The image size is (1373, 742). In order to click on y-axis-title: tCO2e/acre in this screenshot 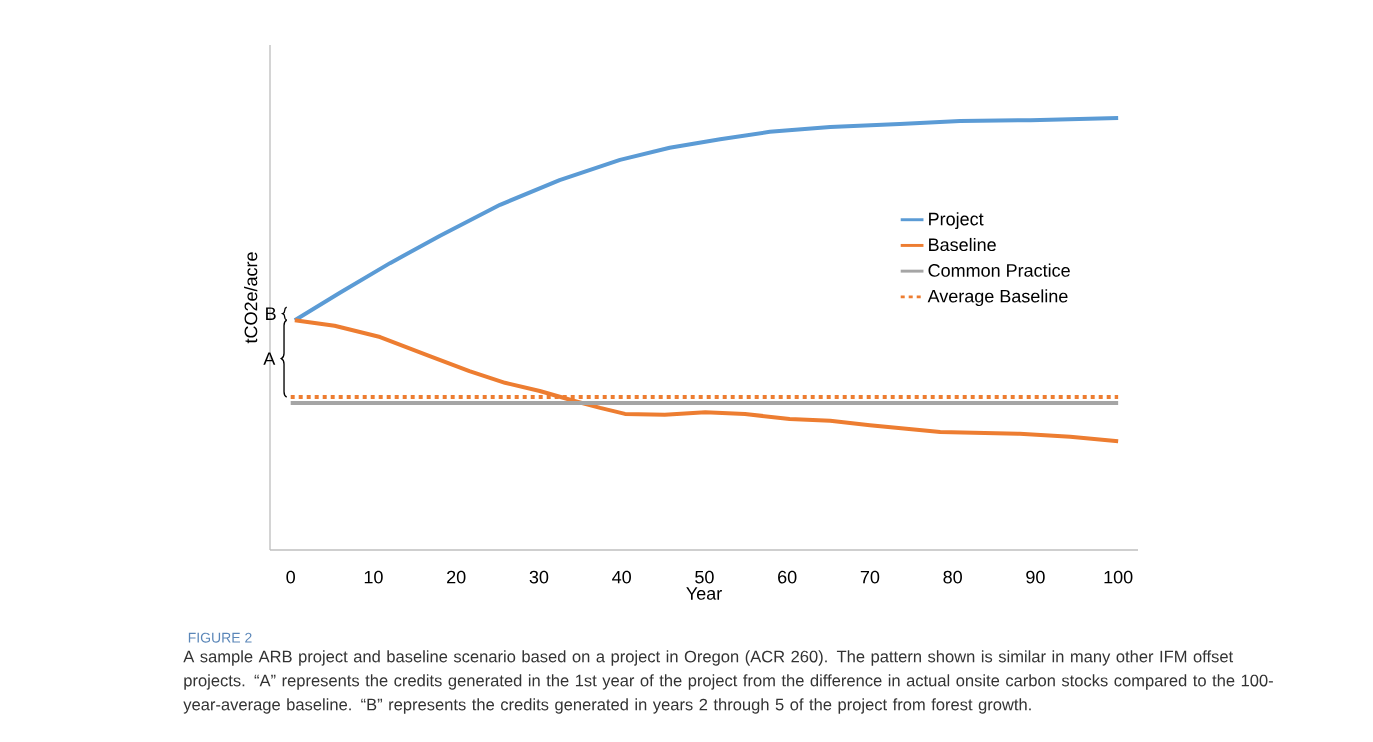, I will do `click(251, 298)`.